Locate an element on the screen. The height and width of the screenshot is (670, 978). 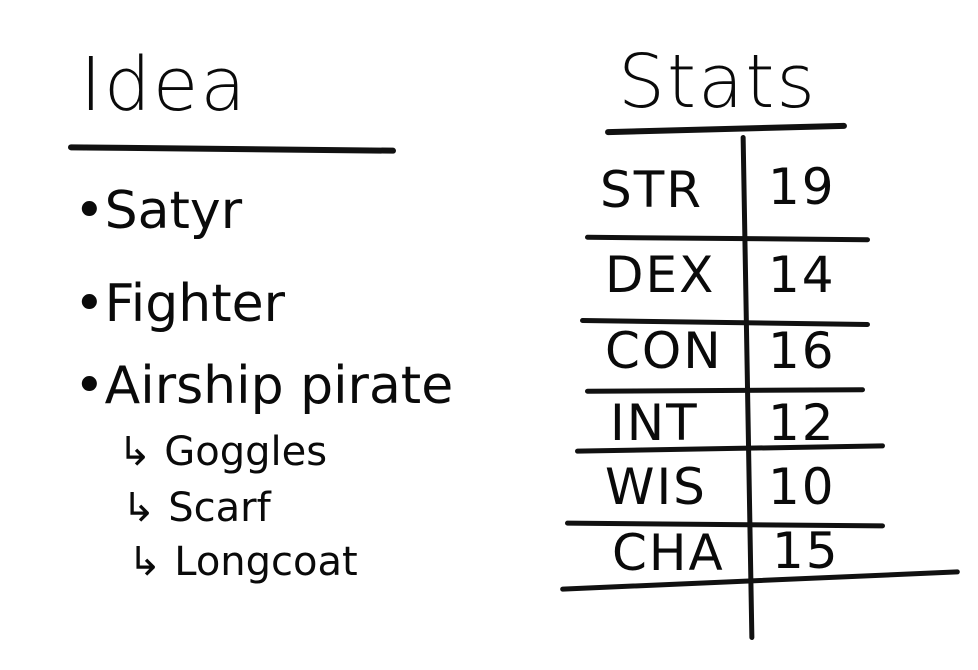
idea-item-fighter: •Fighter is located at coordinates (179, 304).